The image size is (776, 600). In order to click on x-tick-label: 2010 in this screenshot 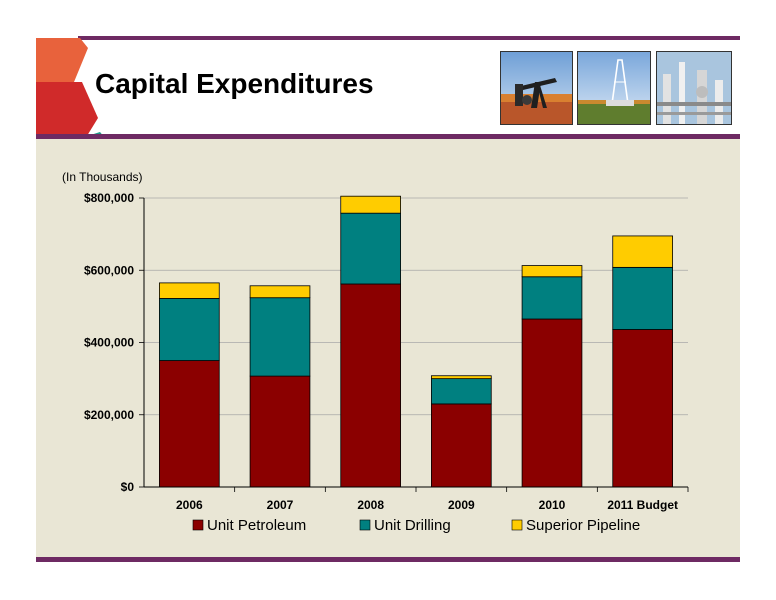, I will do `click(552, 505)`.